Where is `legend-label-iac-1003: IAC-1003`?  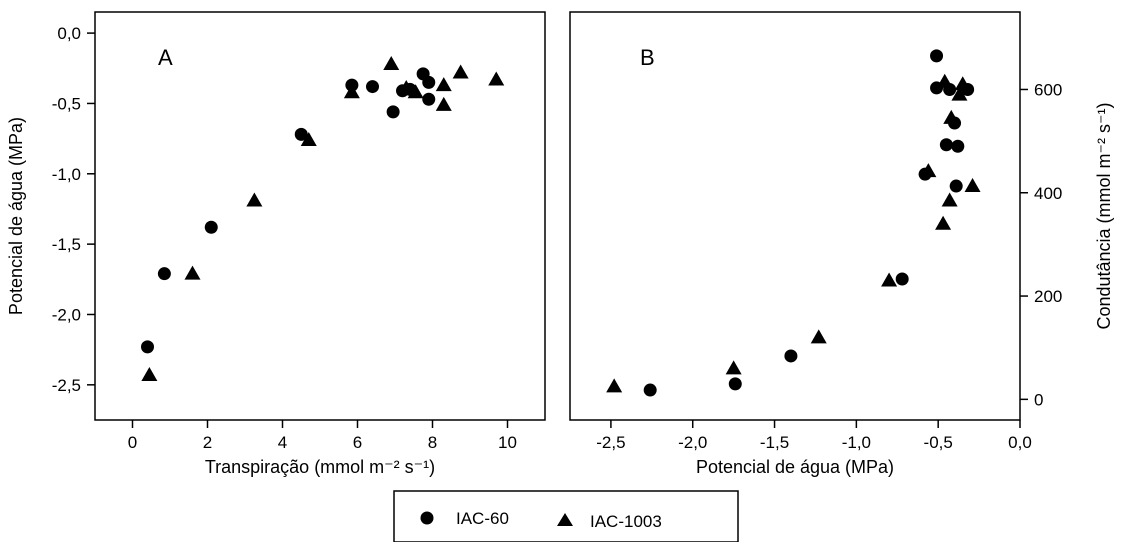
legend-label-iac-1003: IAC-1003 is located at coordinates (626, 521).